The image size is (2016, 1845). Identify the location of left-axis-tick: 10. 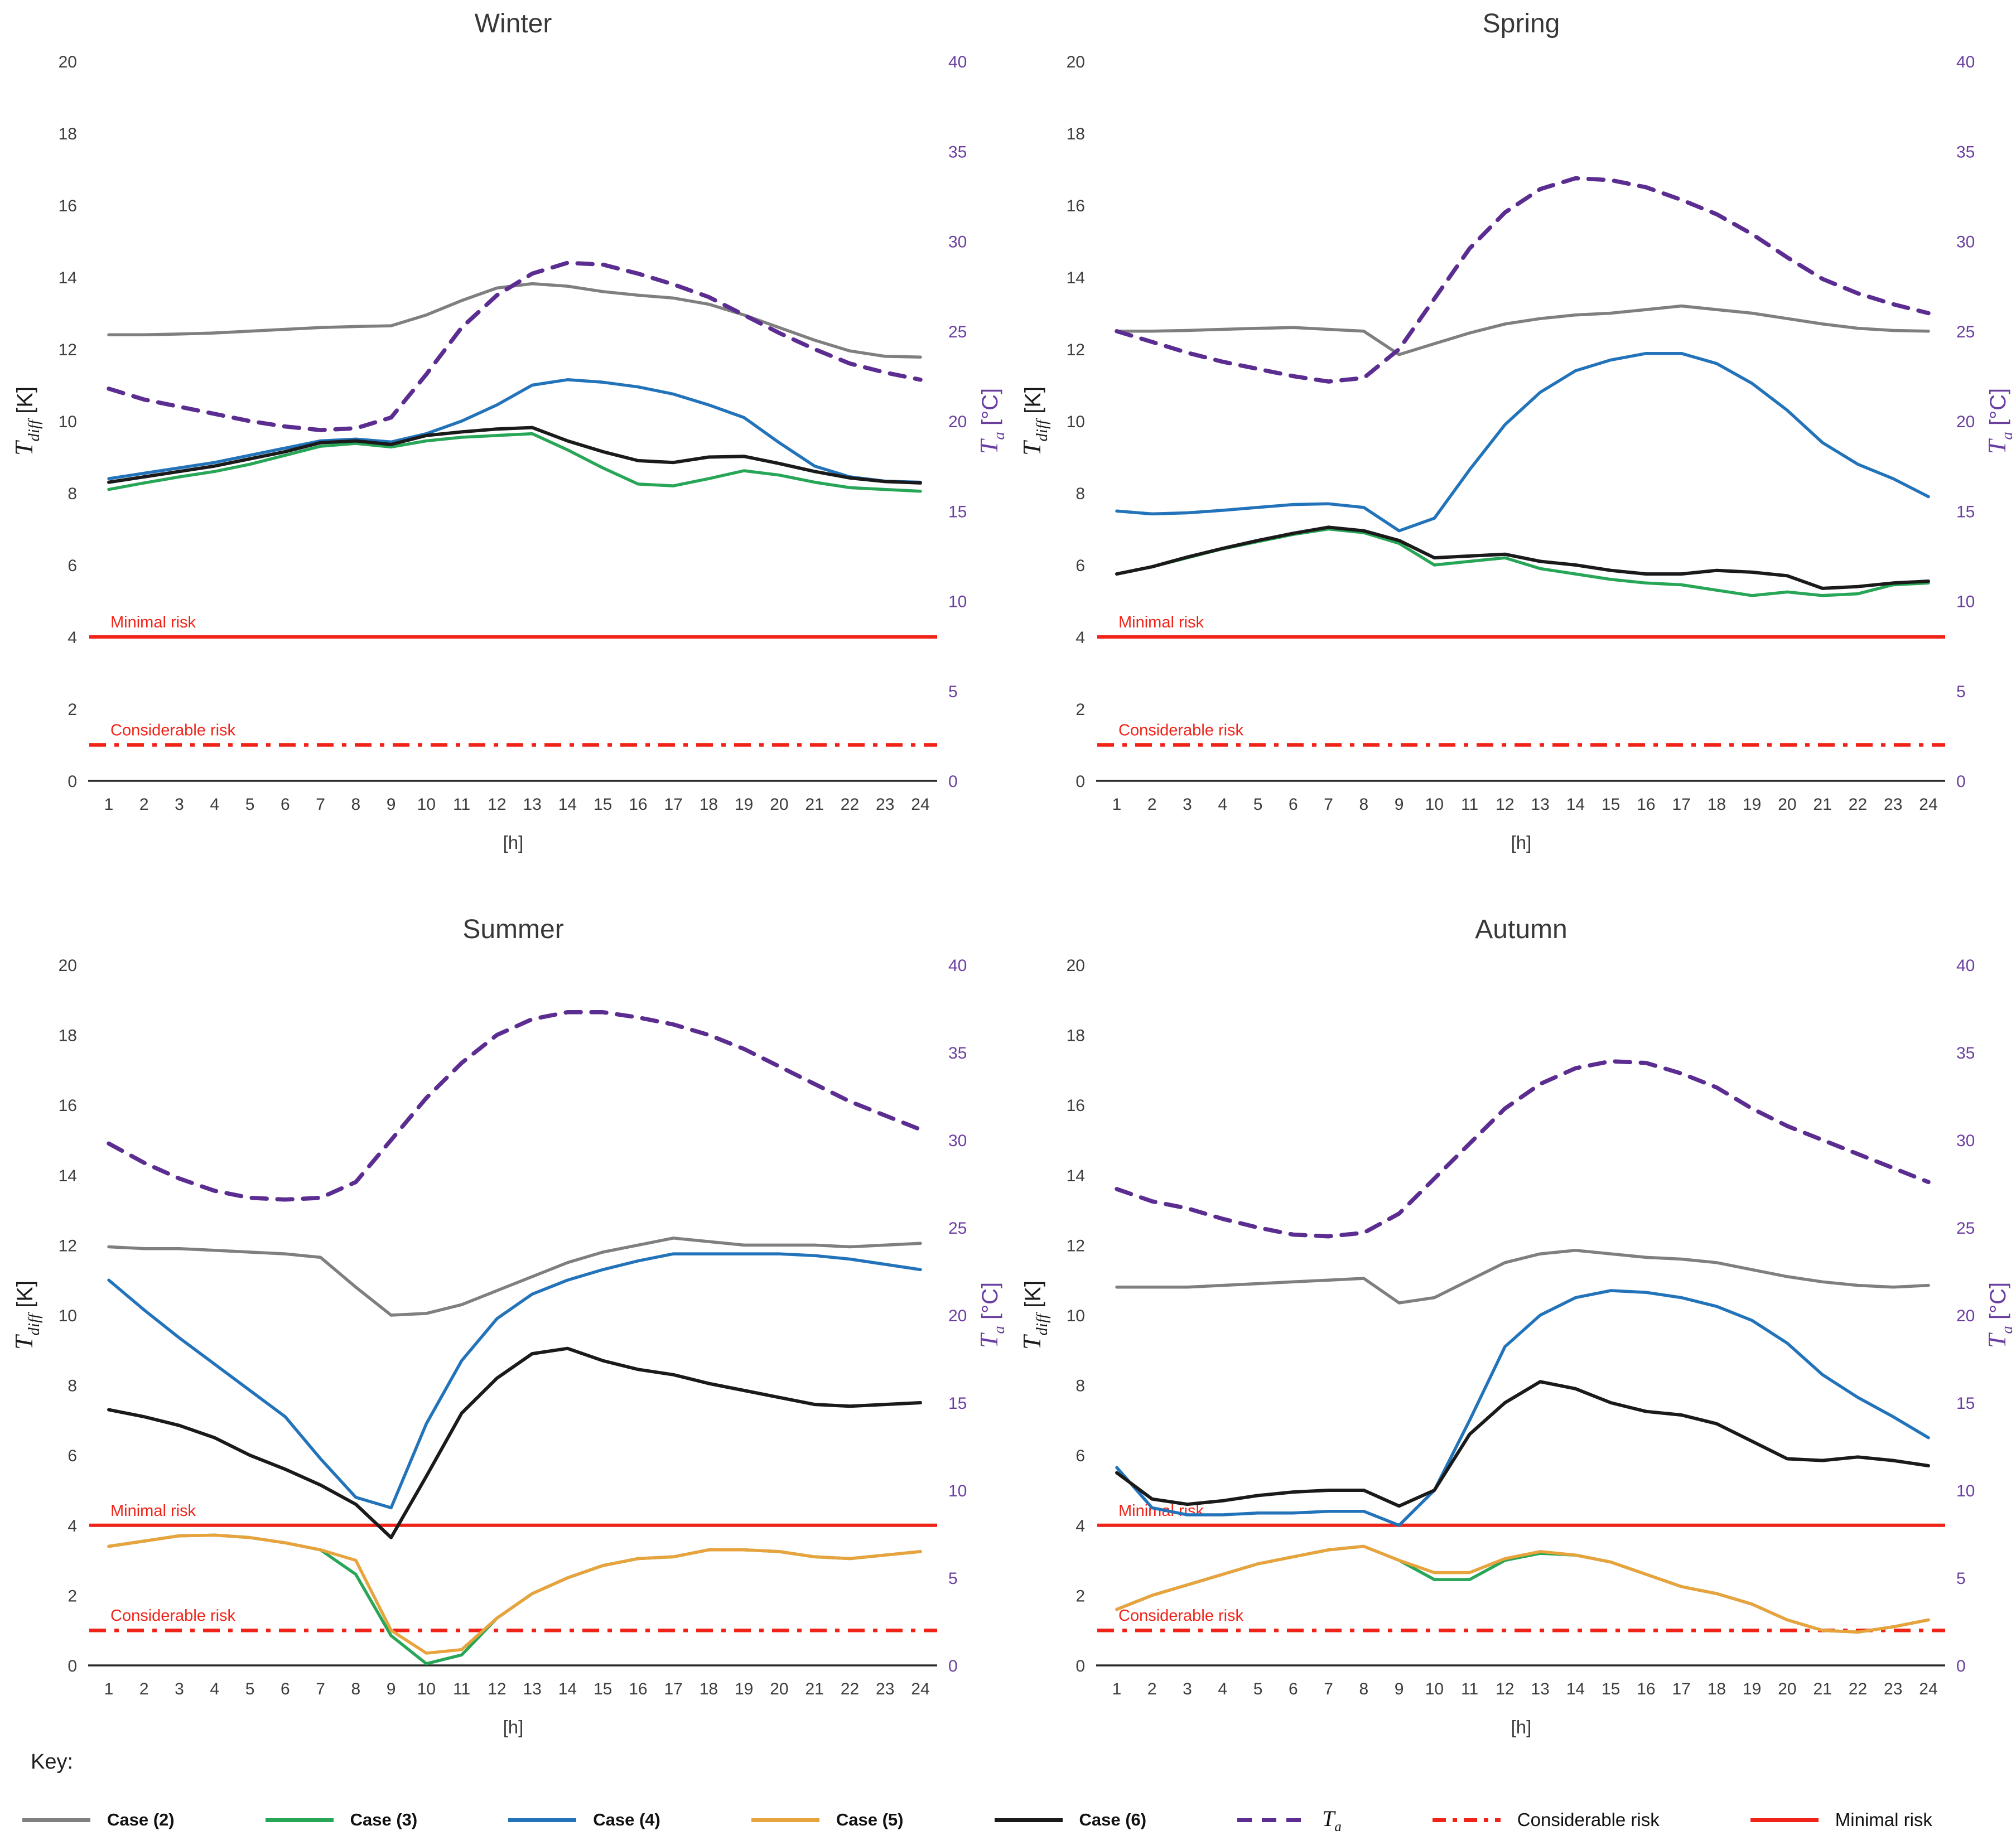
(68, 422).